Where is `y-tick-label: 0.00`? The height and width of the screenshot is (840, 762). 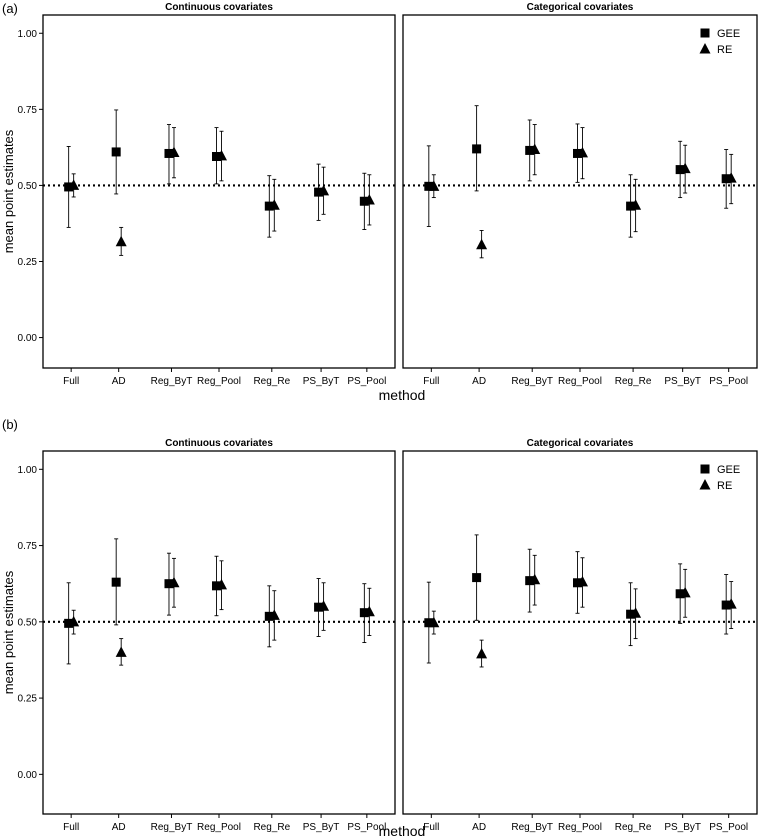
y-tick-label: 0.00 is located at coordinates (28, 775).